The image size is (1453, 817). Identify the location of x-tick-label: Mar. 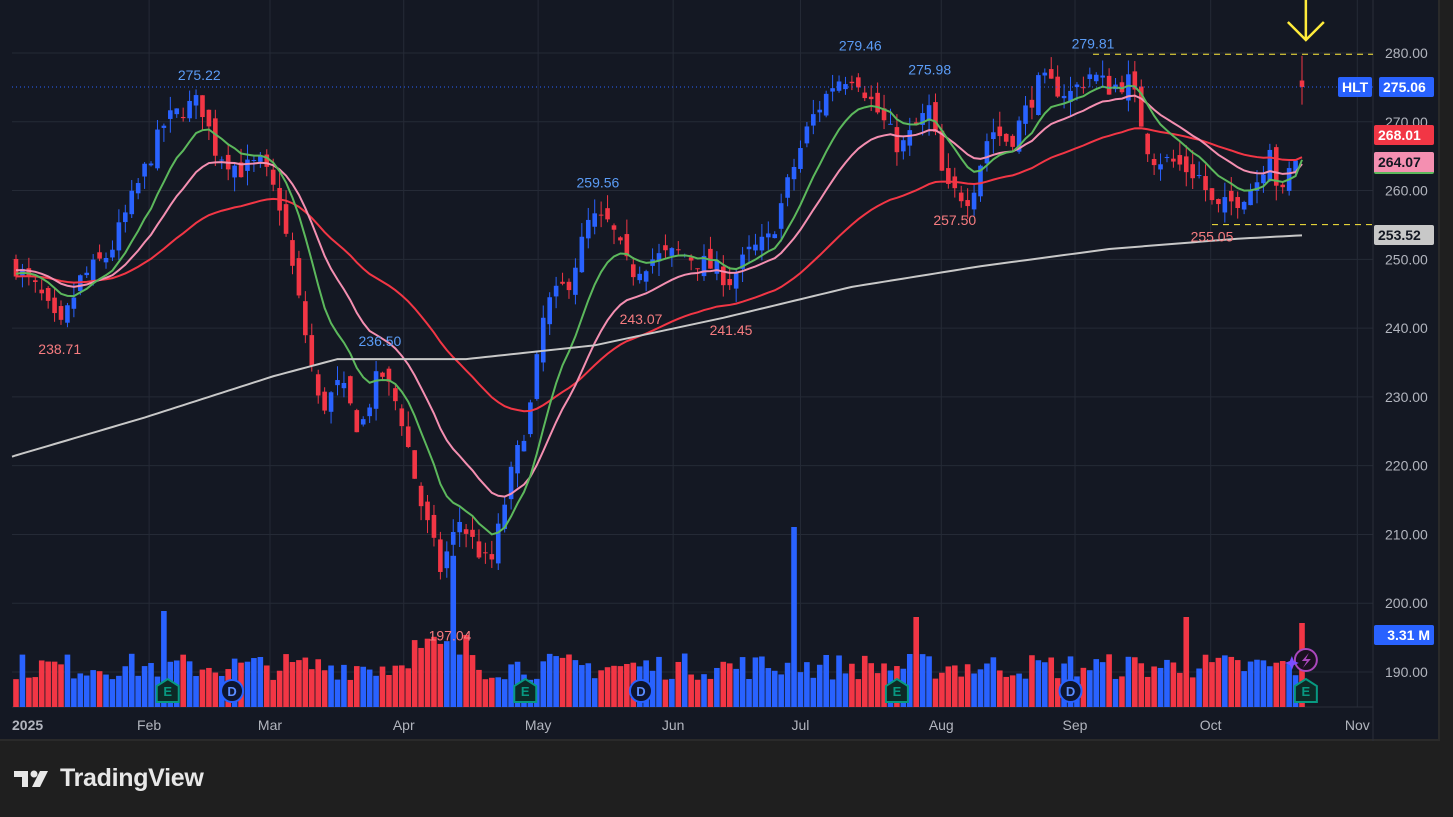
(270, 725).